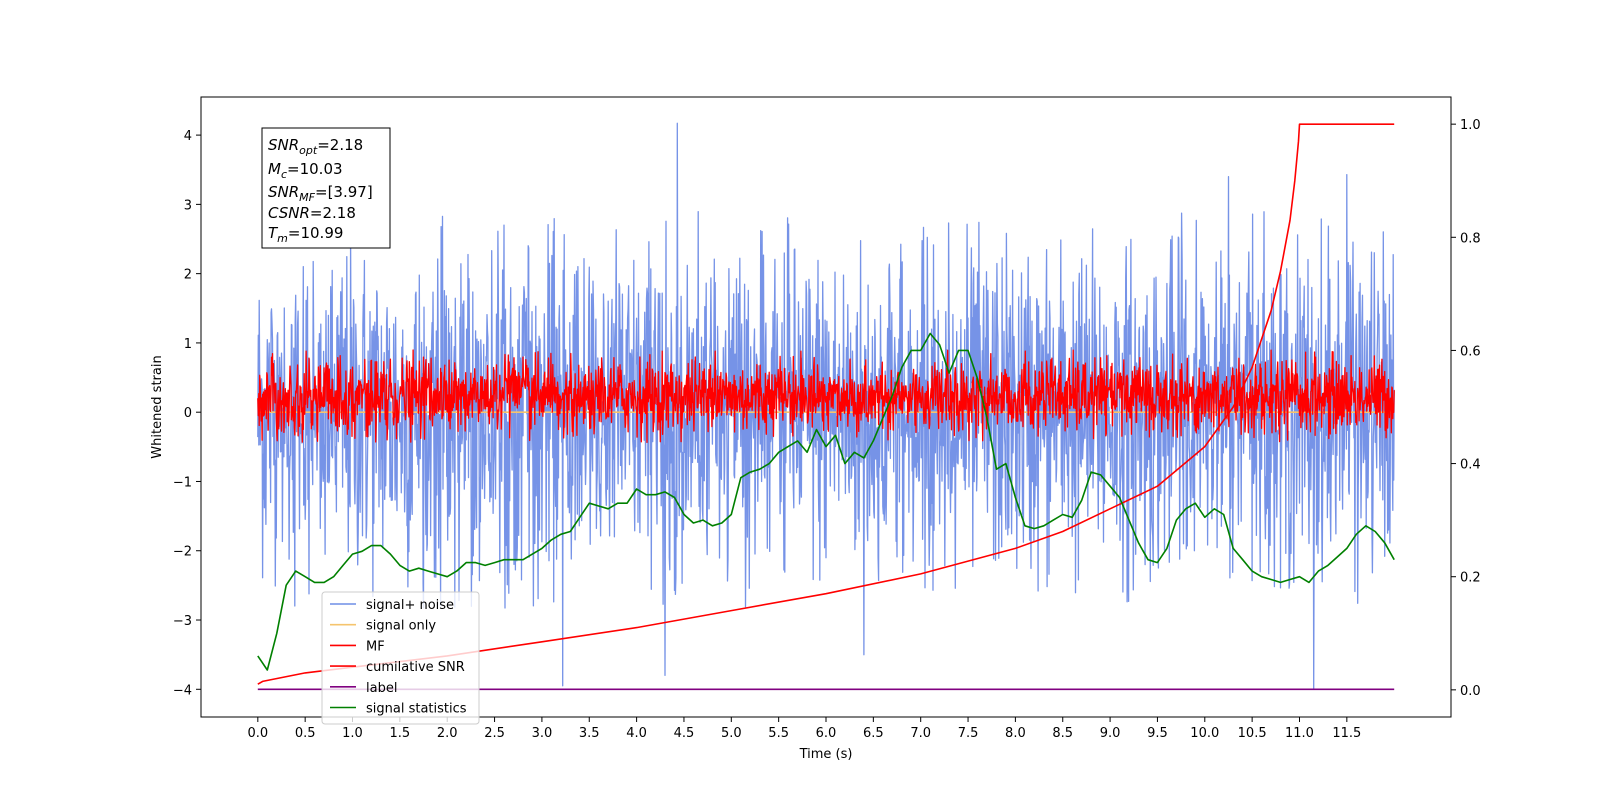 Image resolution: width=1600 pixels, height=804 pixels. What do you see at coordinates (352, 733) in the screenshot?
I see `x-tick-label: 1.0` at bounding box center [352, 733].